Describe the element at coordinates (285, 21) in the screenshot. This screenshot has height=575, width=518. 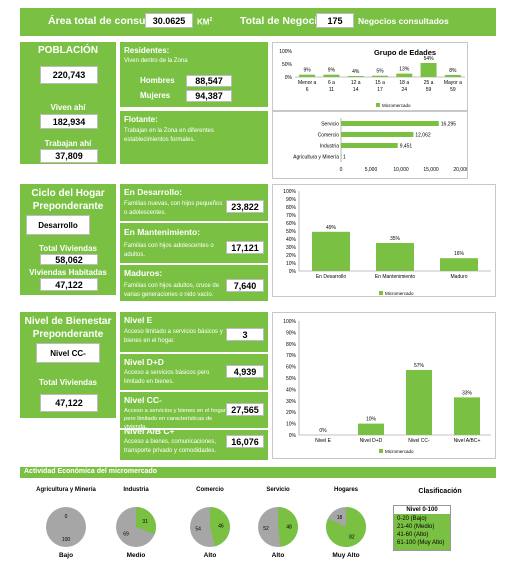
I see `total-negocios-label: Total de Negocios` at that location.